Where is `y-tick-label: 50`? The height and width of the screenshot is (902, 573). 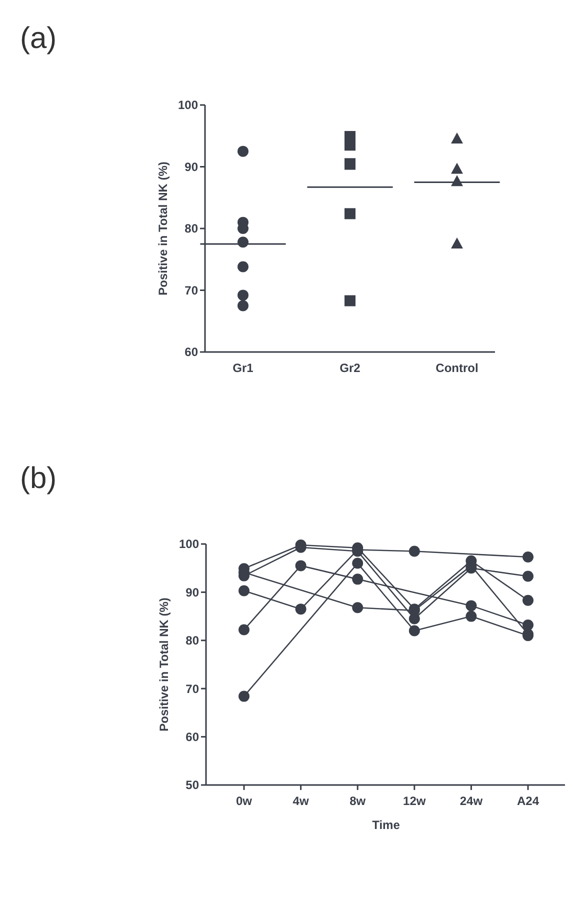
y-tick-label: 50 is located at coordinates (193, 785).